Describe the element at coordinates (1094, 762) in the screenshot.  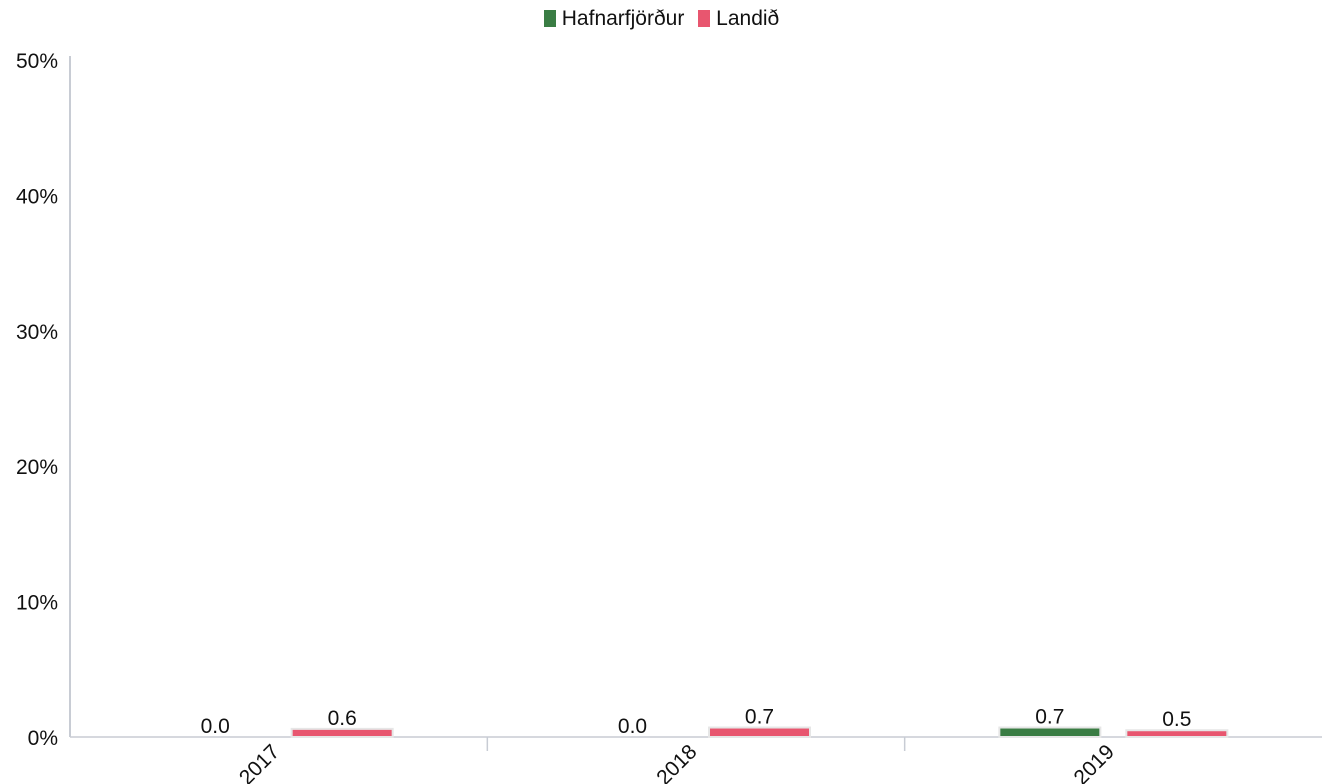
I see `x-tick-label: 2019` at that location.